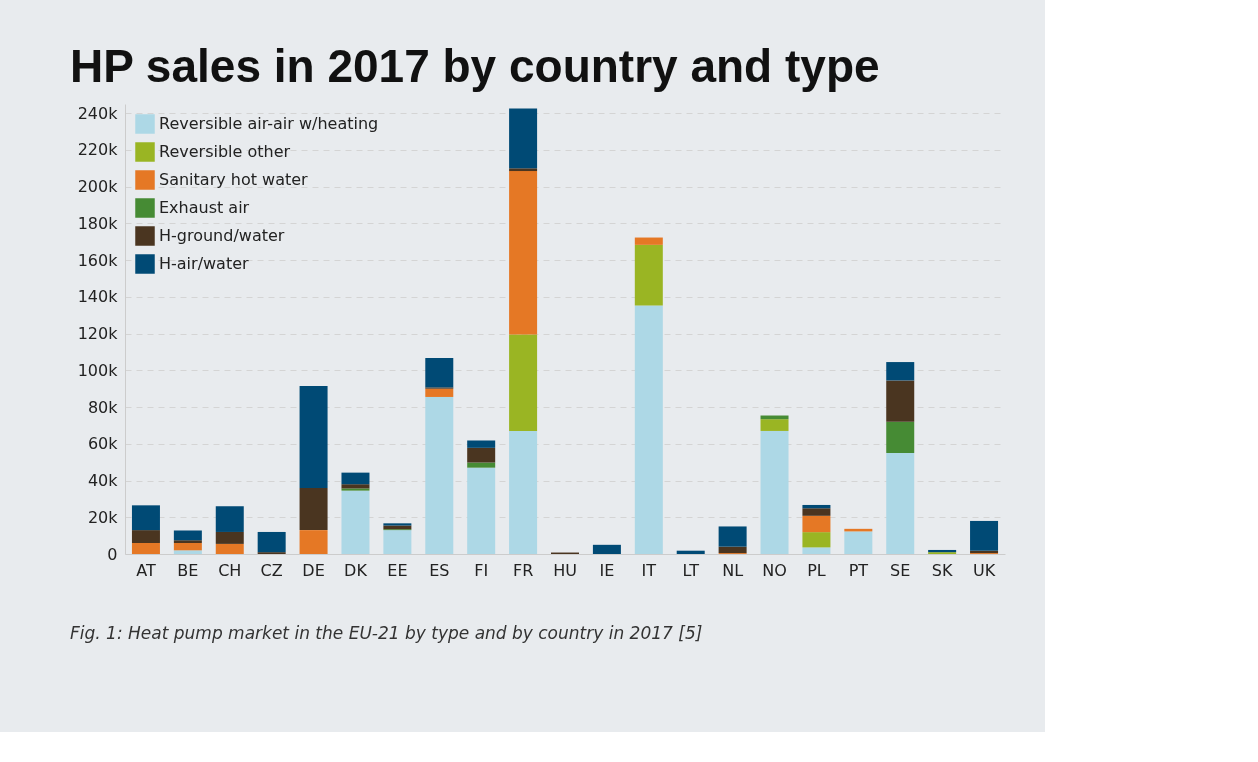  What do you see at coordinates (386, 633) in the screenshot?
I see `caption: Fig. 1: Heat pump market in the EU-21 by type and by country in 2017 [5]` at bounding box center [386, 633].